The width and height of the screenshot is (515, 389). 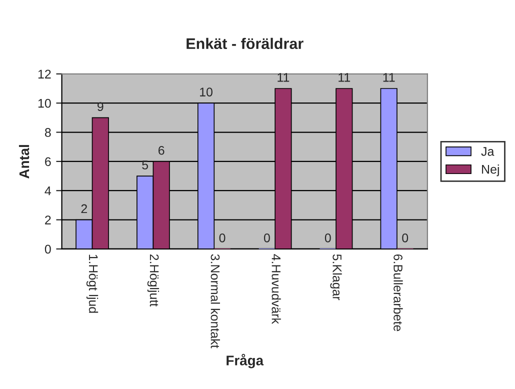 What do you see at coordinates (161, 150) in the screenshot?
I see `data-label: 6` at bounding box center [161, 150].